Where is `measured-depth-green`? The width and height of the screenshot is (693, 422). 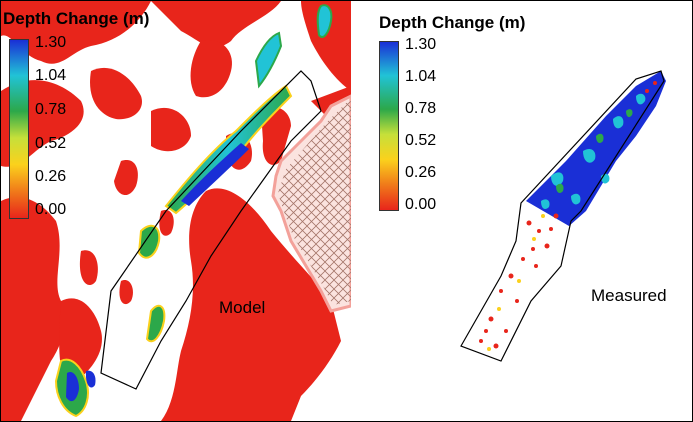
measured-depth-green is located at coordinates (594, 151).